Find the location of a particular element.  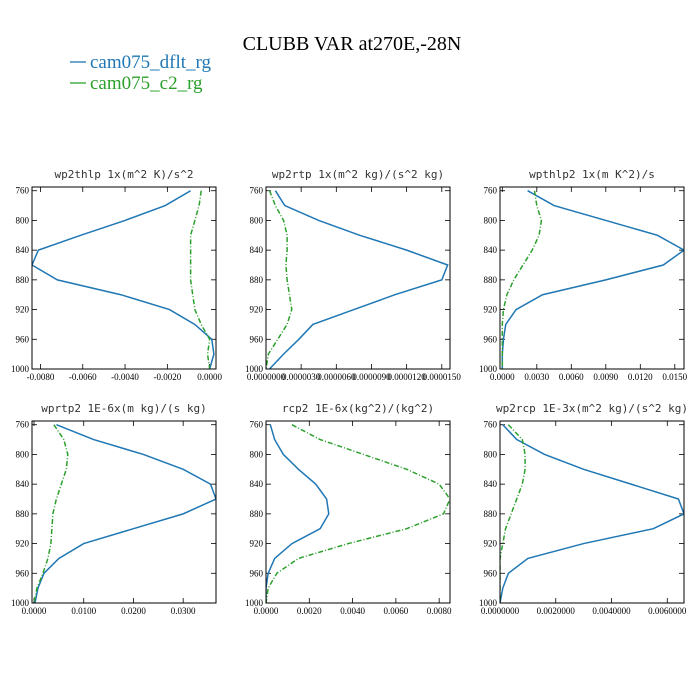

x-tick-label: 0.0090 is located at coordinates (605, 377).